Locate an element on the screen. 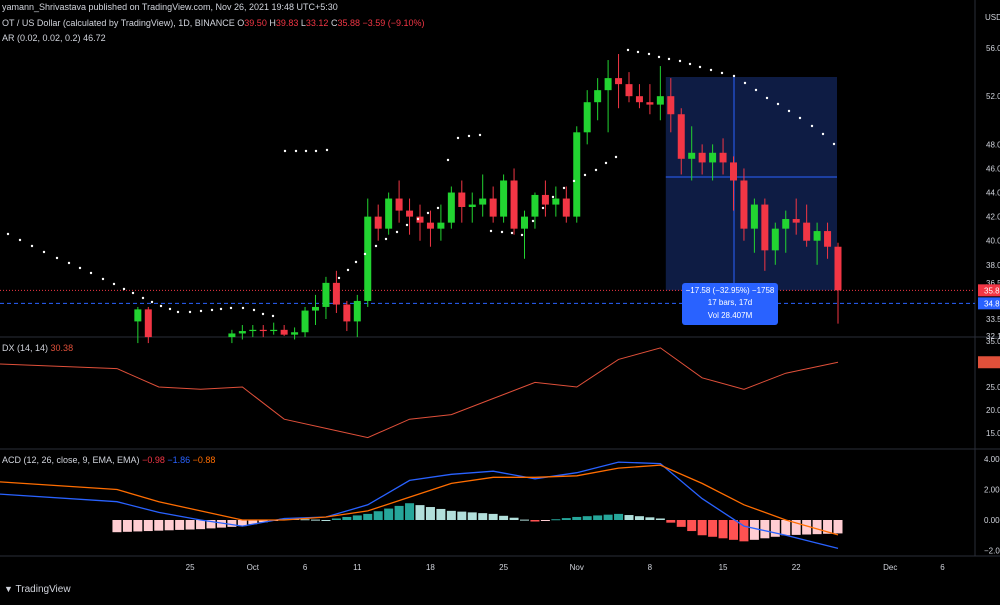  ohlc-high-value: 39.83 is located at coordinates (287, 23).